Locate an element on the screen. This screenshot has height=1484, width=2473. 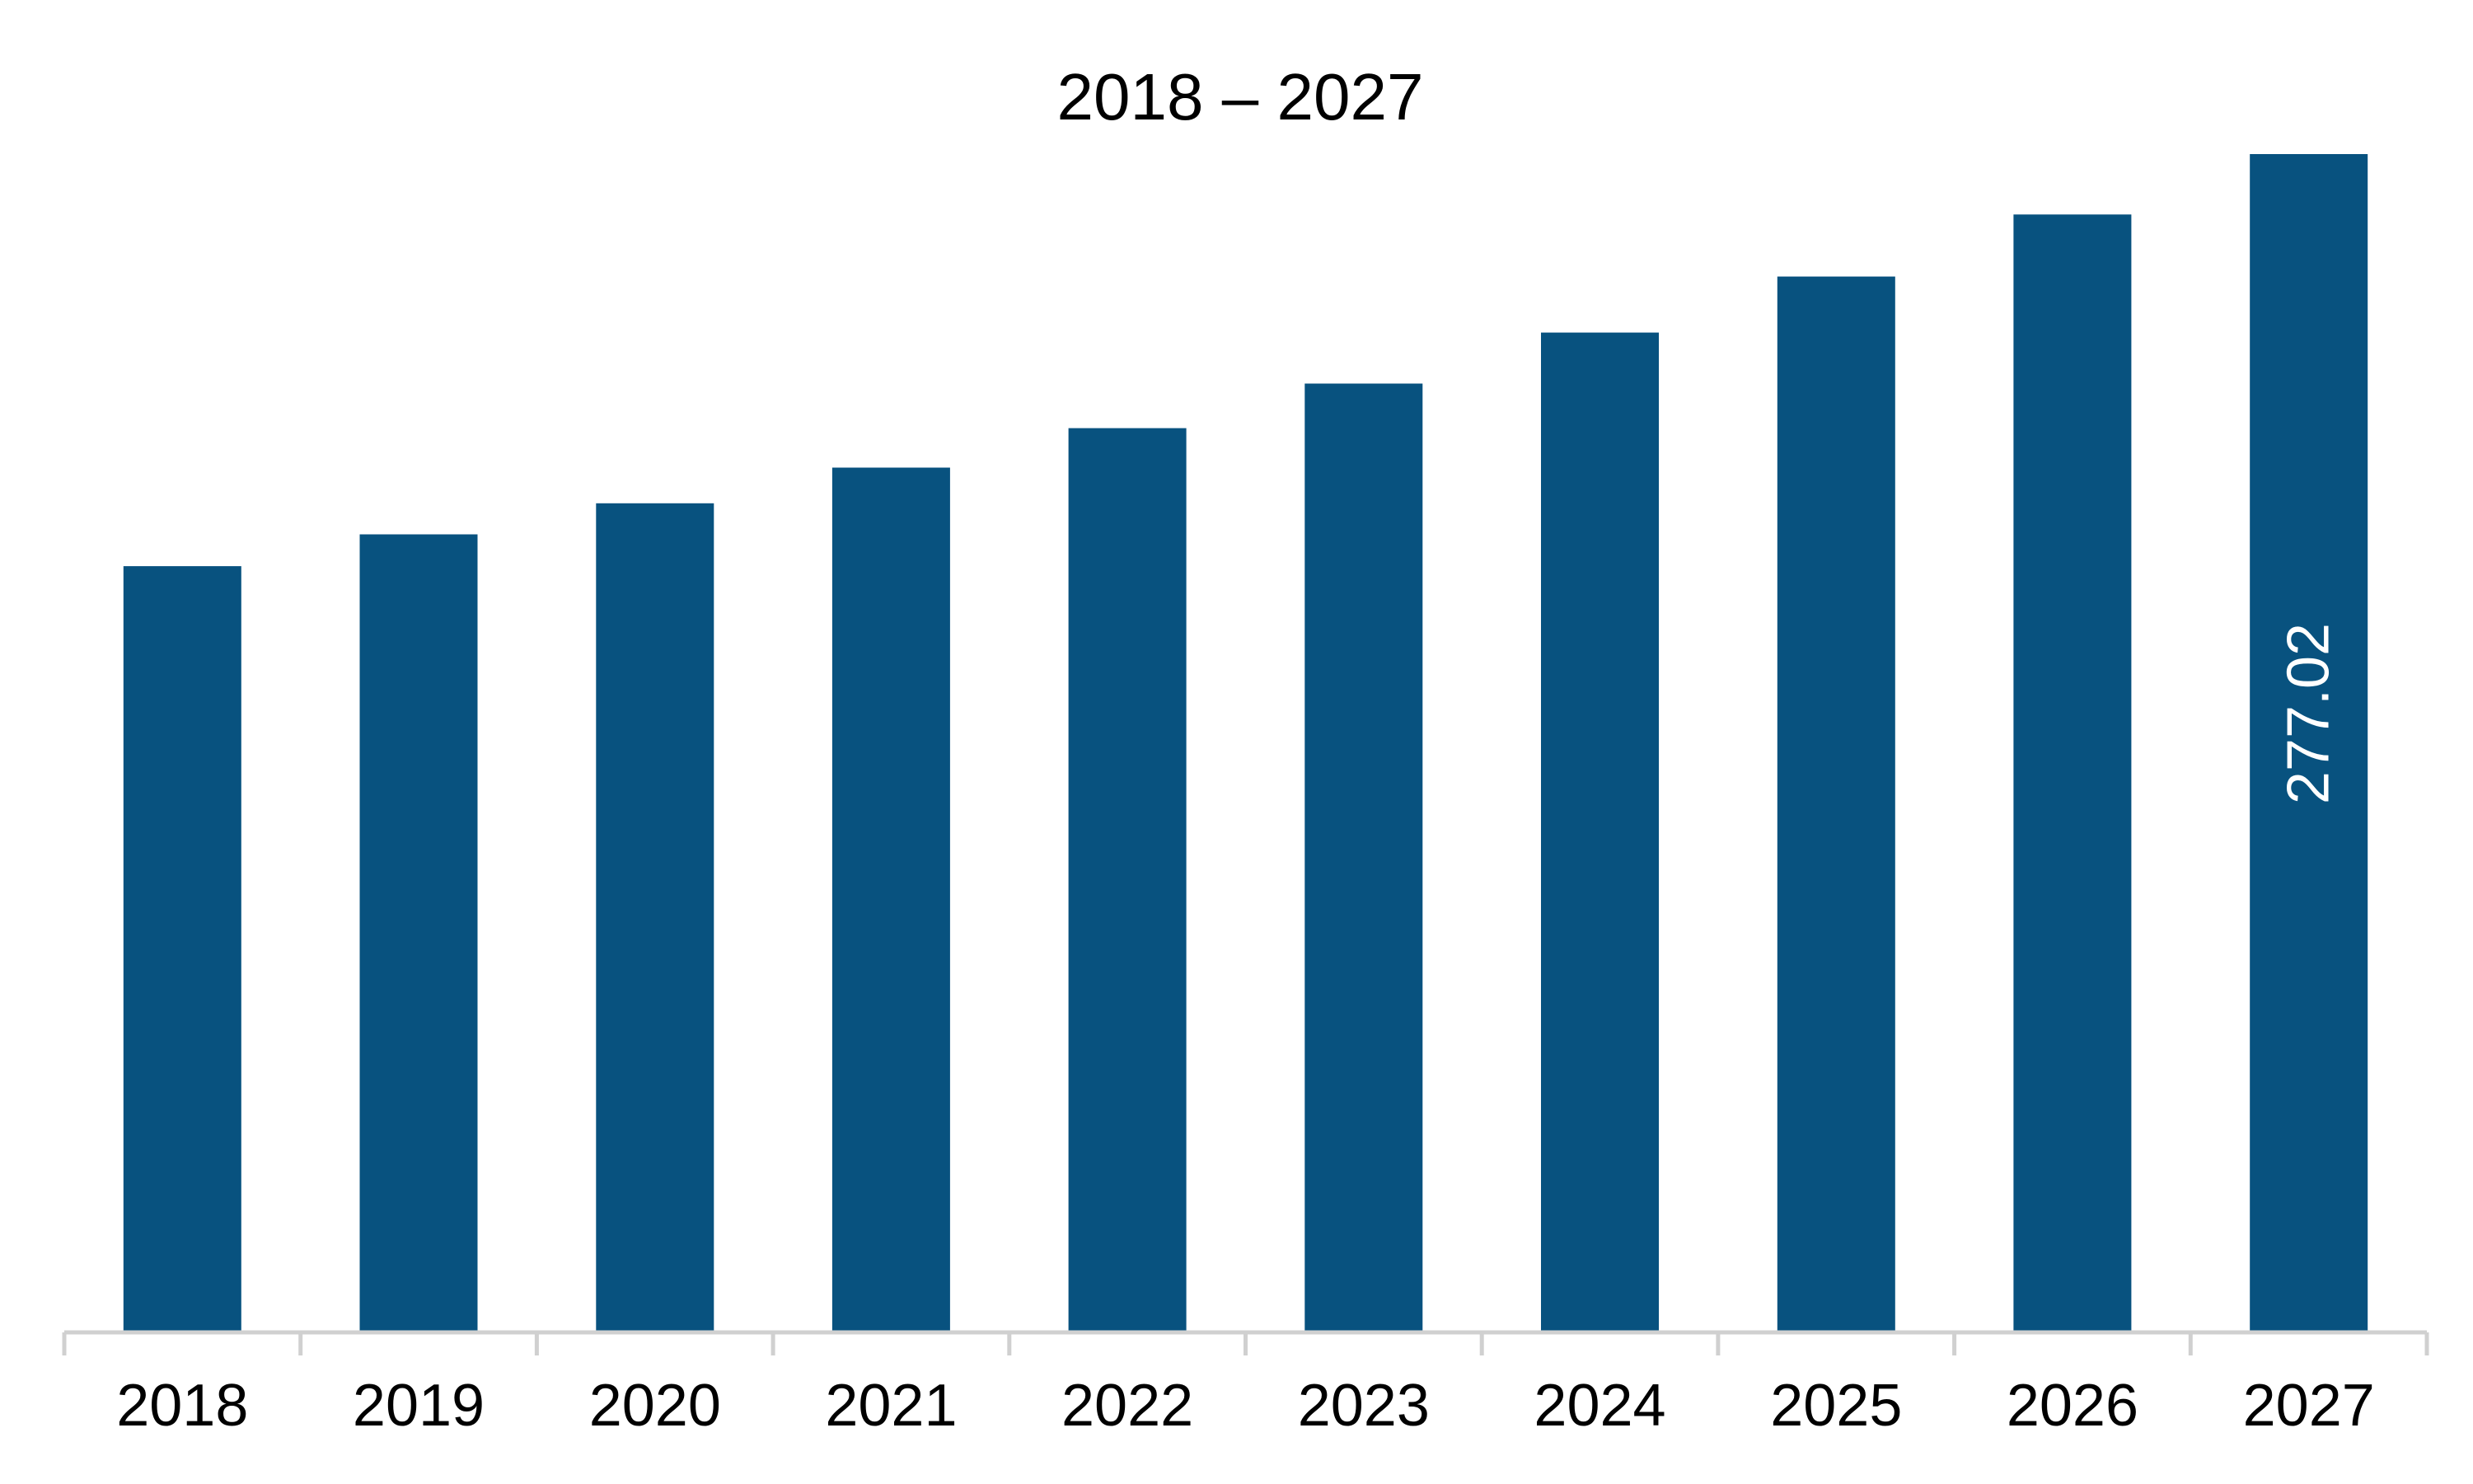
x-tick-label-2020: 2020 is located at coordinates (655, 1406).